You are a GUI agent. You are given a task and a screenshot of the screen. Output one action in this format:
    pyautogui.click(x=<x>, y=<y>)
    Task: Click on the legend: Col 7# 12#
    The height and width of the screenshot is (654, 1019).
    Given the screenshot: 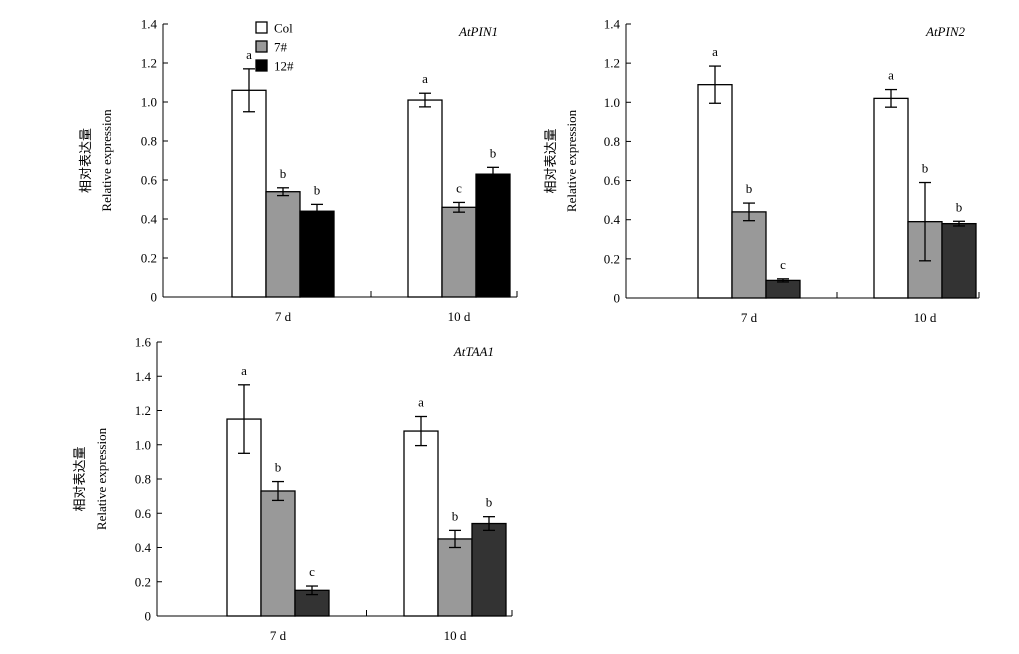 What is the action you would take?
    pyautogui.click(x=274, y=47)
    